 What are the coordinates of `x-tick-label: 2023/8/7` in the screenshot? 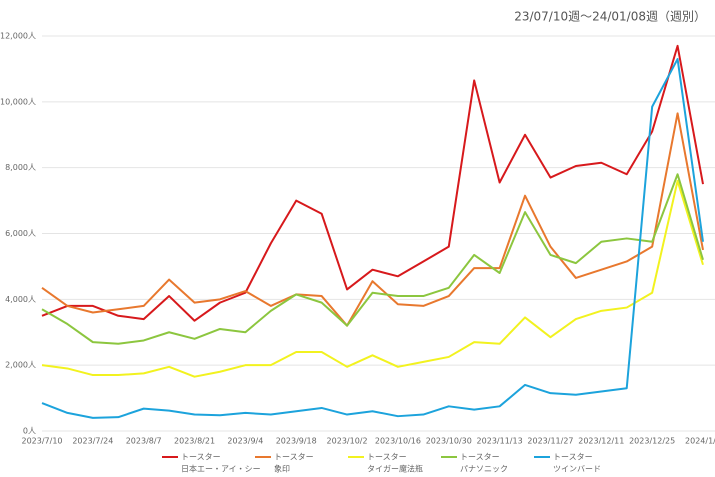 It's located at (144, 441).